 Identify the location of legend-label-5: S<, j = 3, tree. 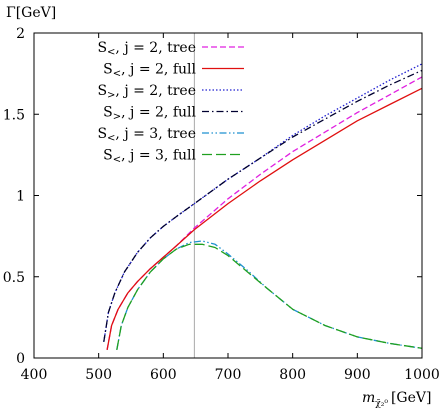
(146, 135).